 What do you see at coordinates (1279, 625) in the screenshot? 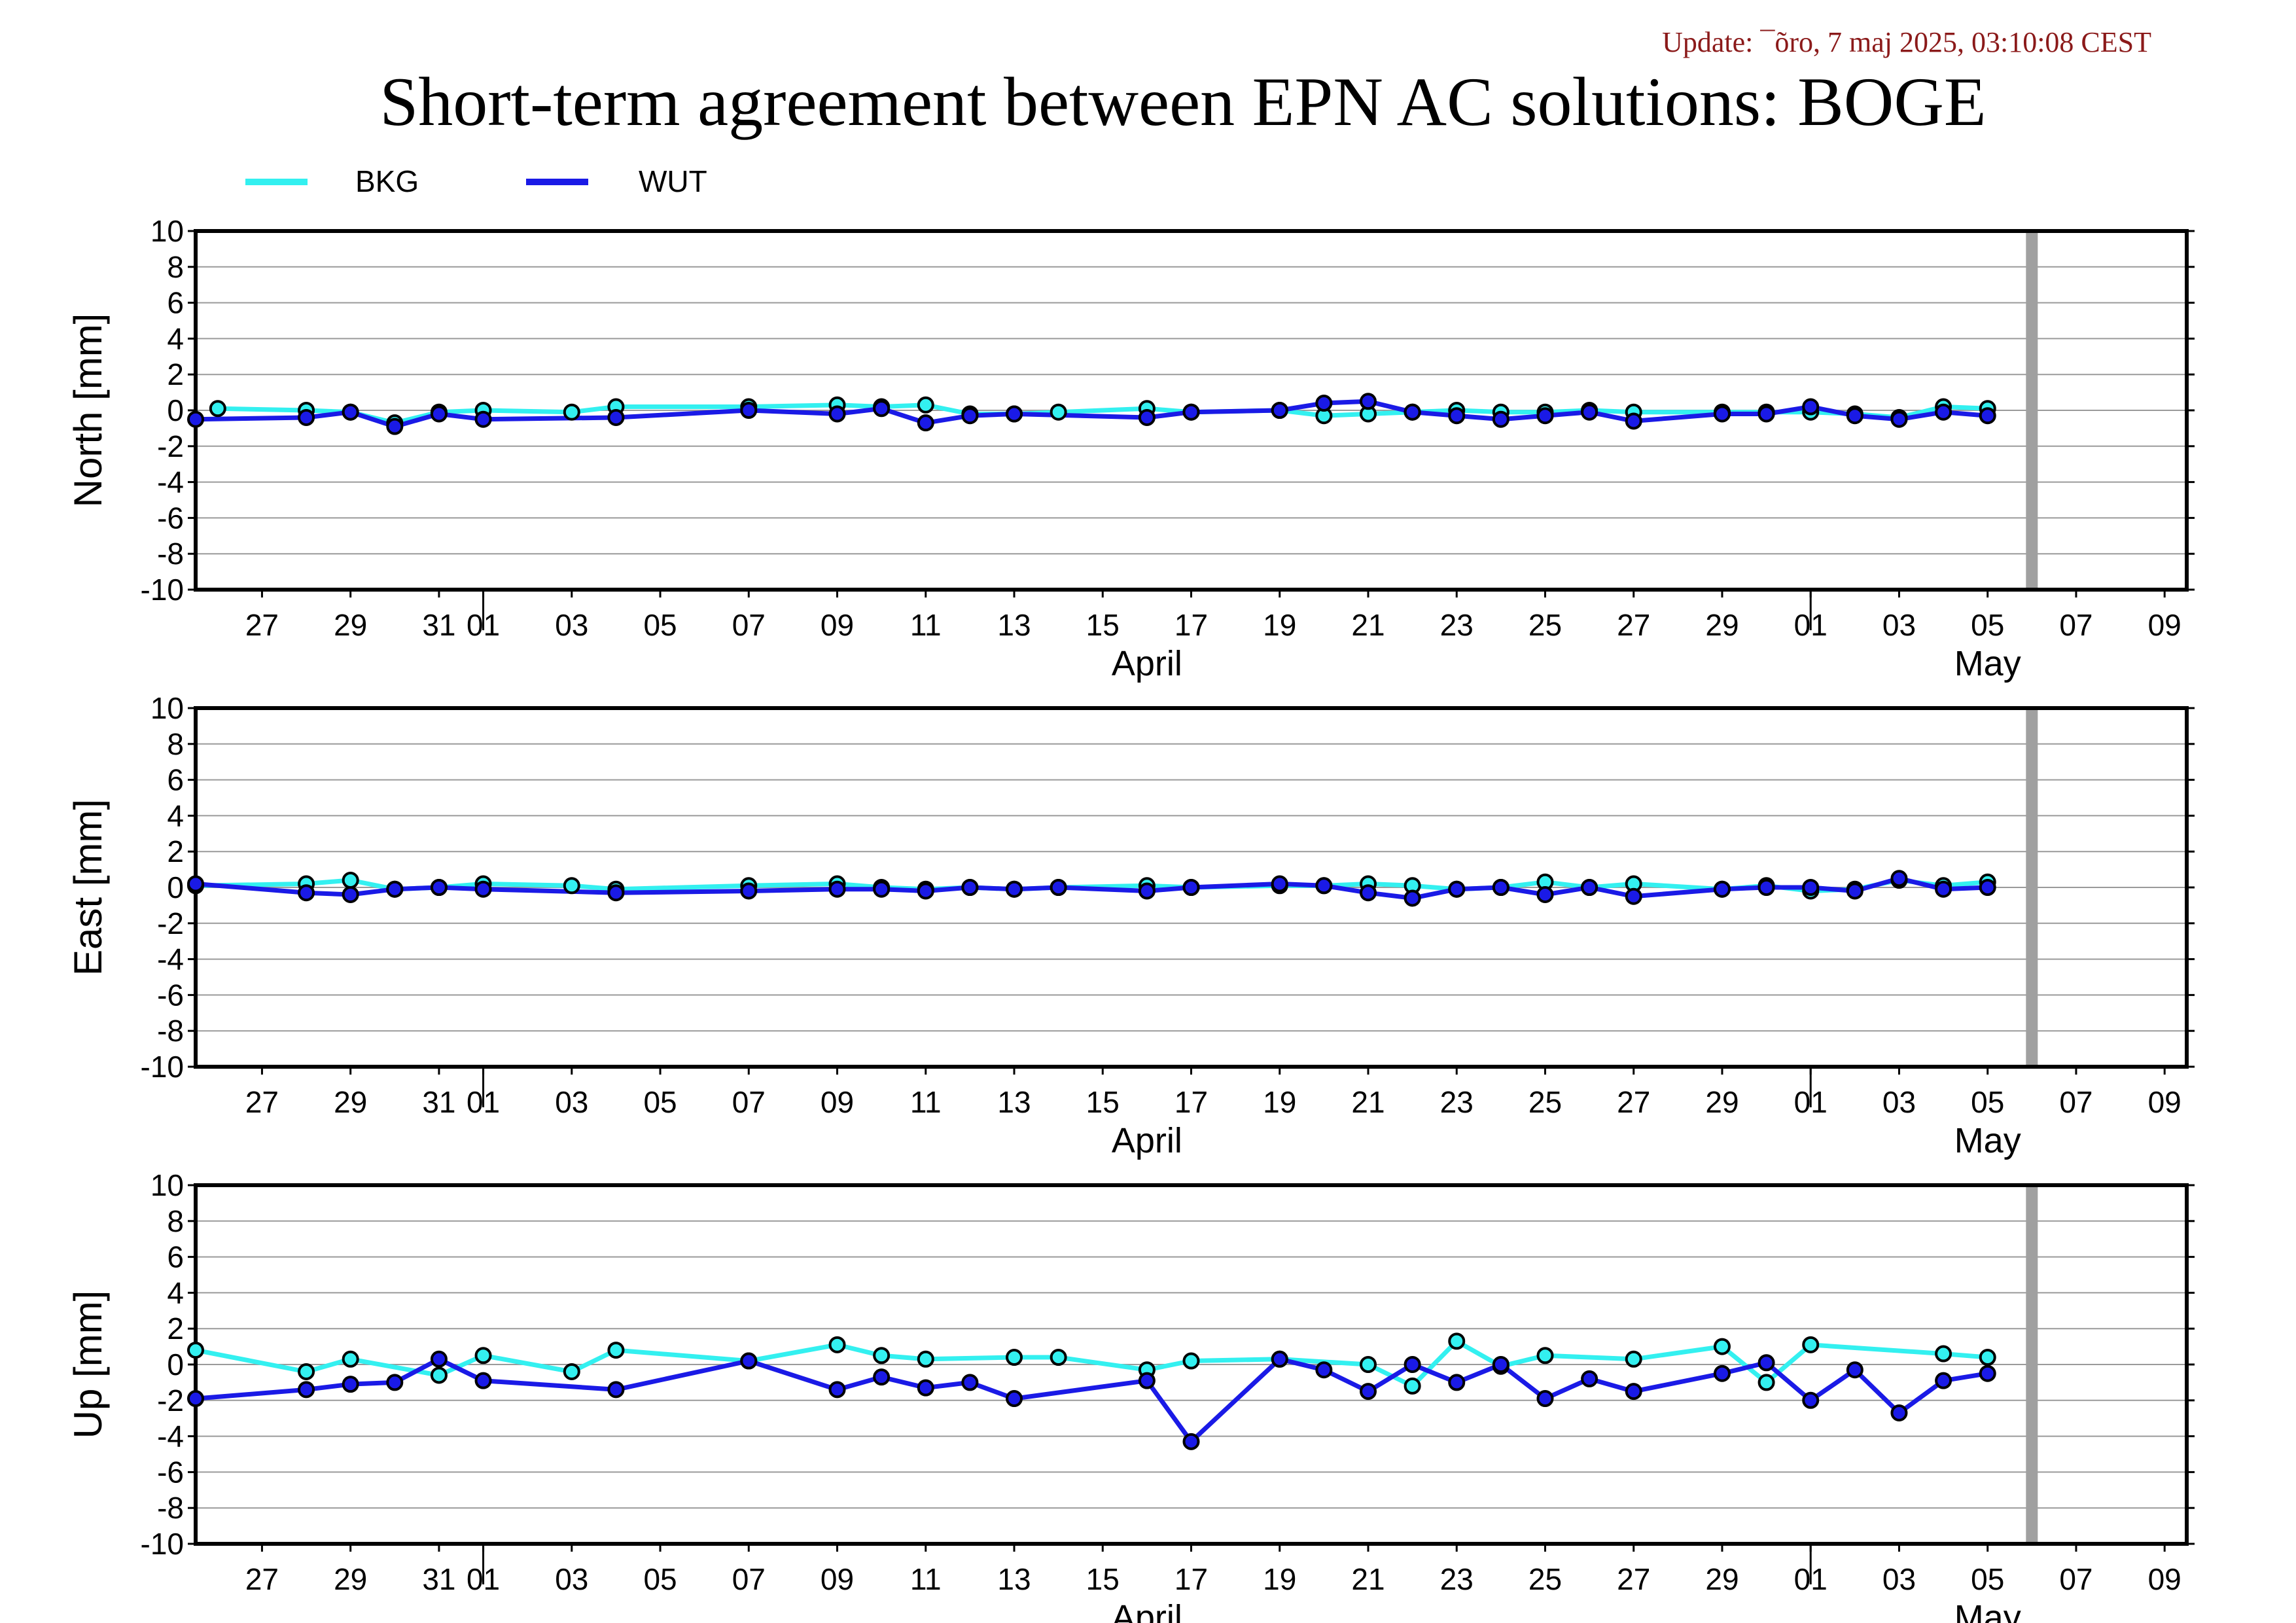
I see `x-tick-label: 19` at bounding box center [1279, 625].